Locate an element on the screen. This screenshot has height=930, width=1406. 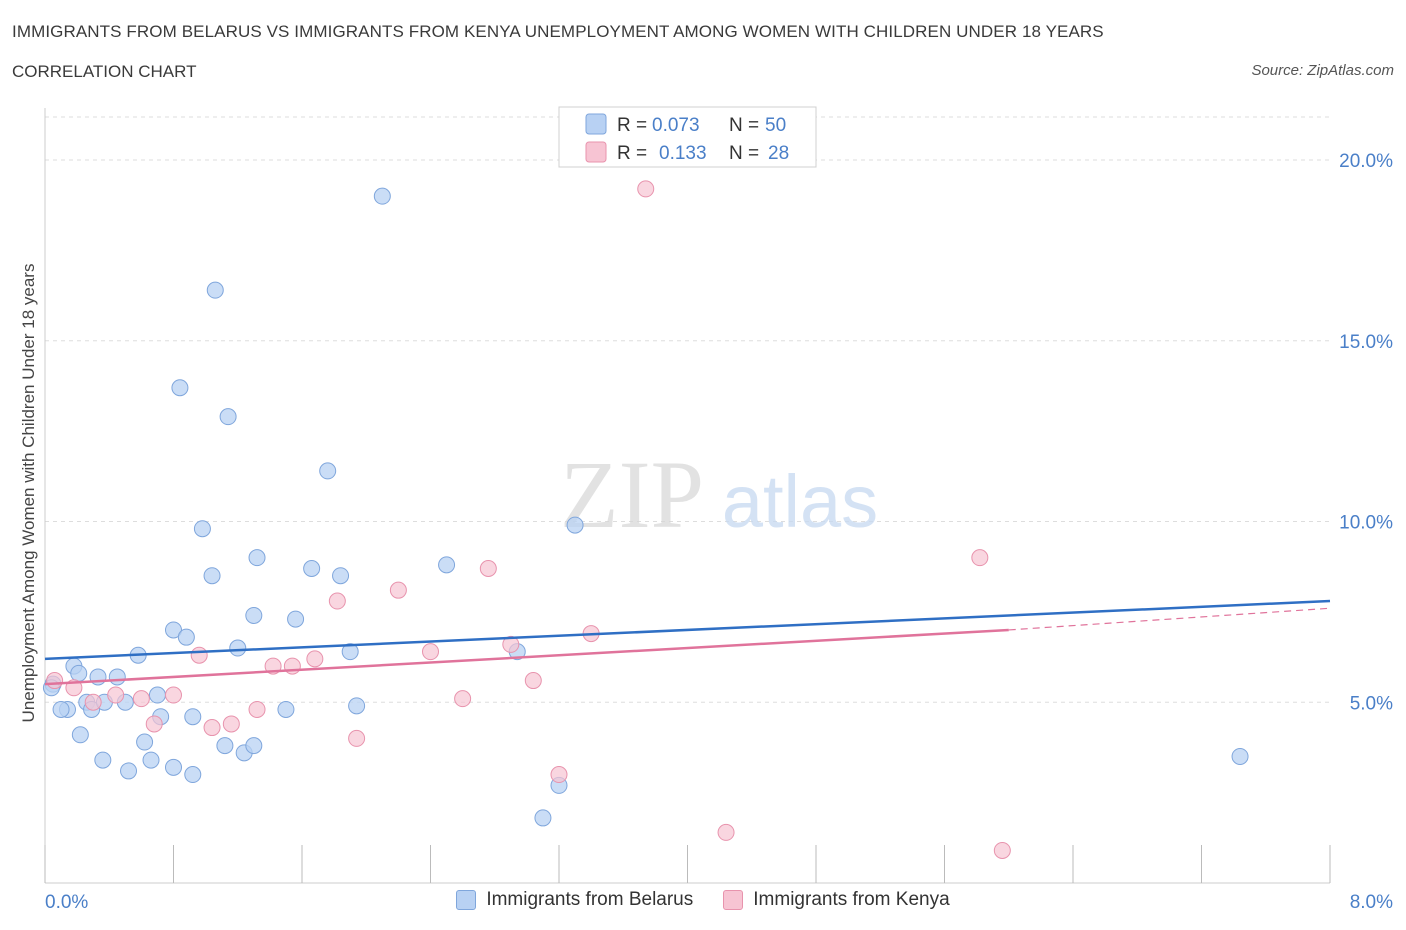
legend-n-label-kenya: N = is located at coordinates (744, 153).